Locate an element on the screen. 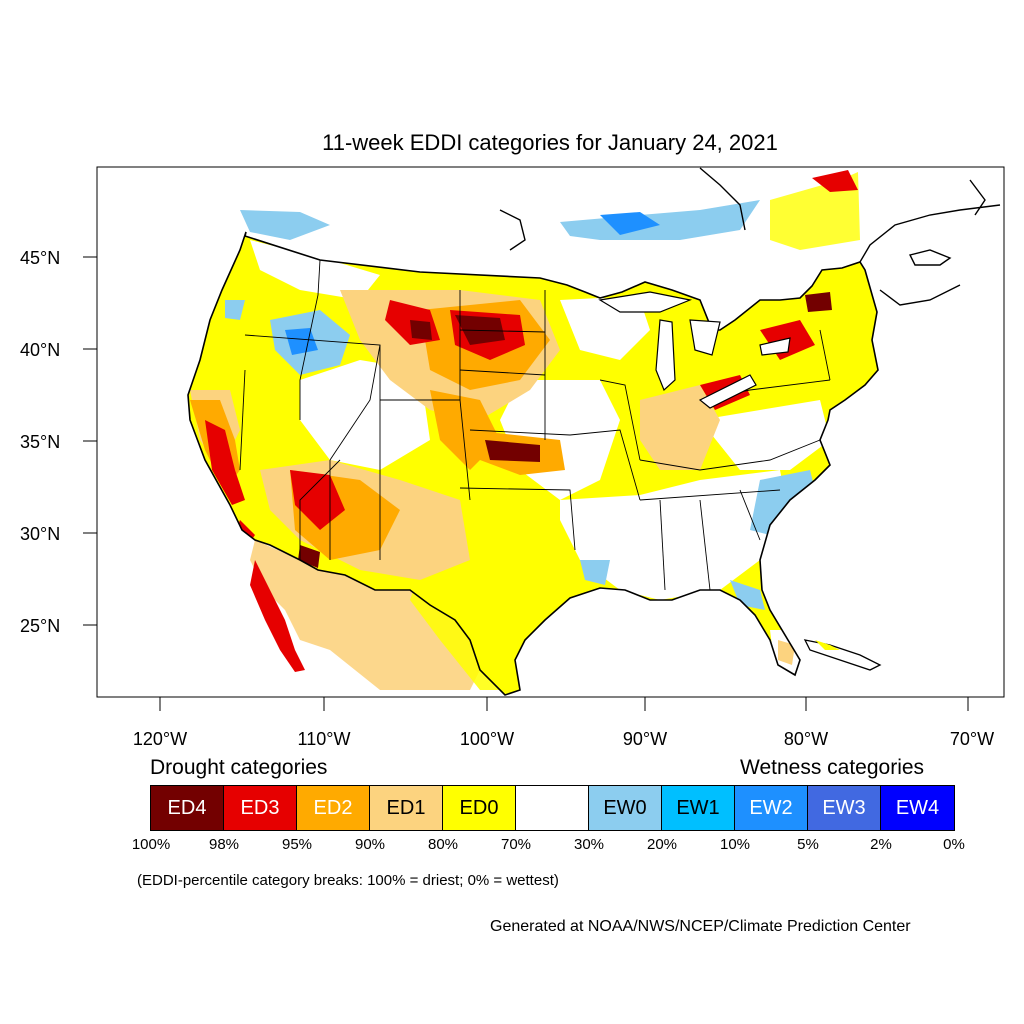  great-lakes is located at coordinates (694, 350).